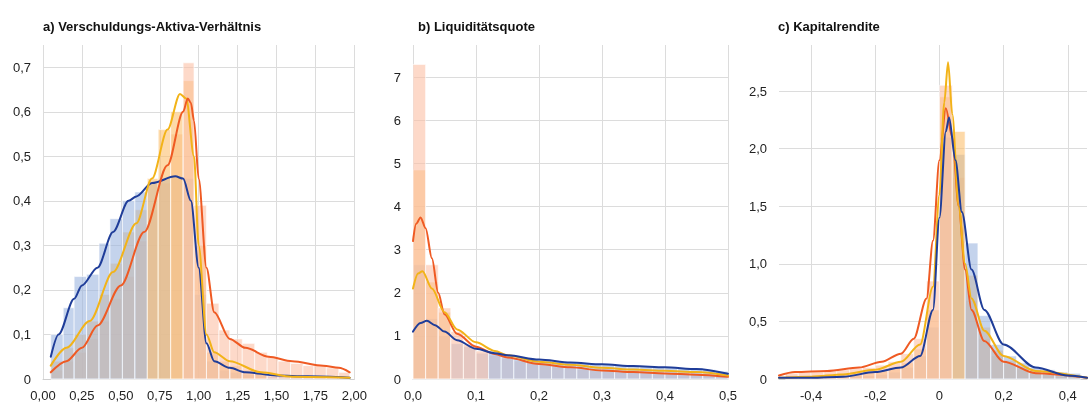  What do you see at coordinates (21, 290) in the screenshot?
I see `y-tick-label: 0,2` at bounding box center [21, 290].